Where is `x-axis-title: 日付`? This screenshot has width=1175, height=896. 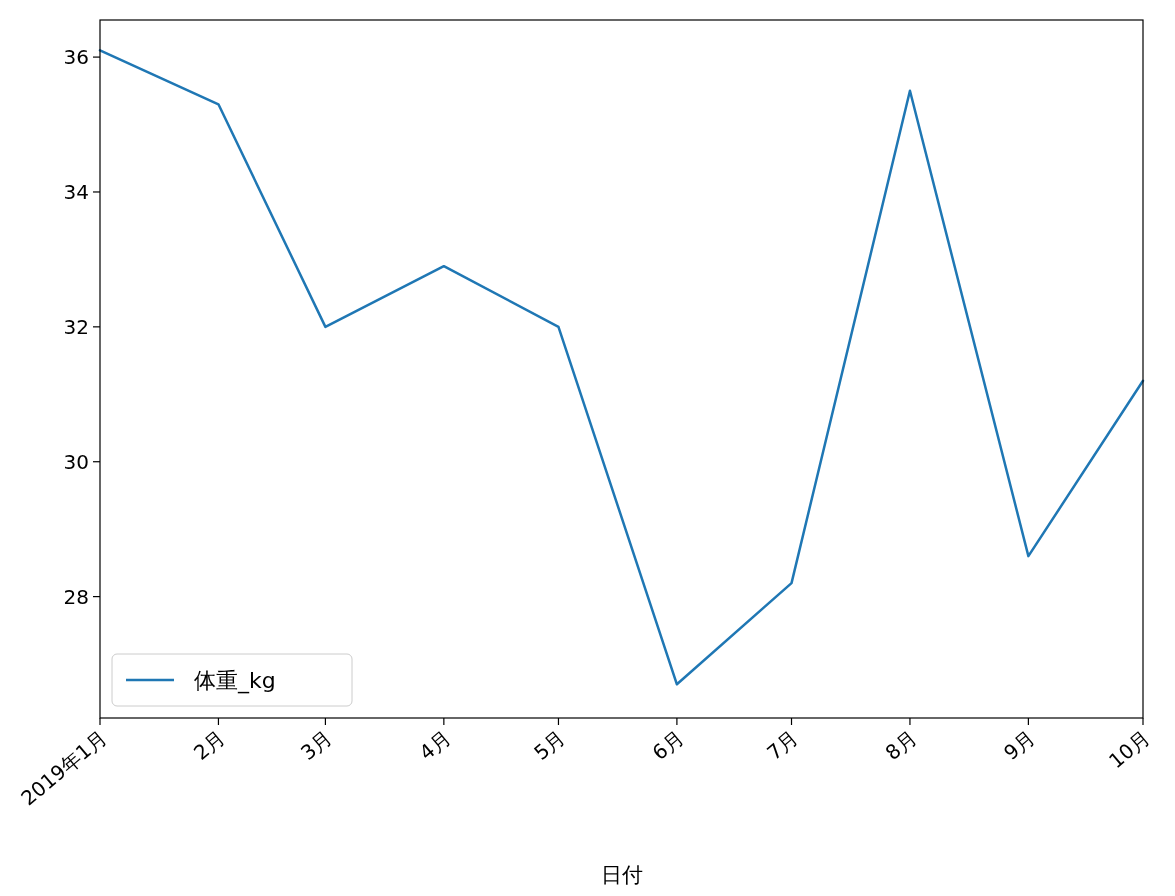 x-axis-title: 日付 is located at coordinates (621, 875).